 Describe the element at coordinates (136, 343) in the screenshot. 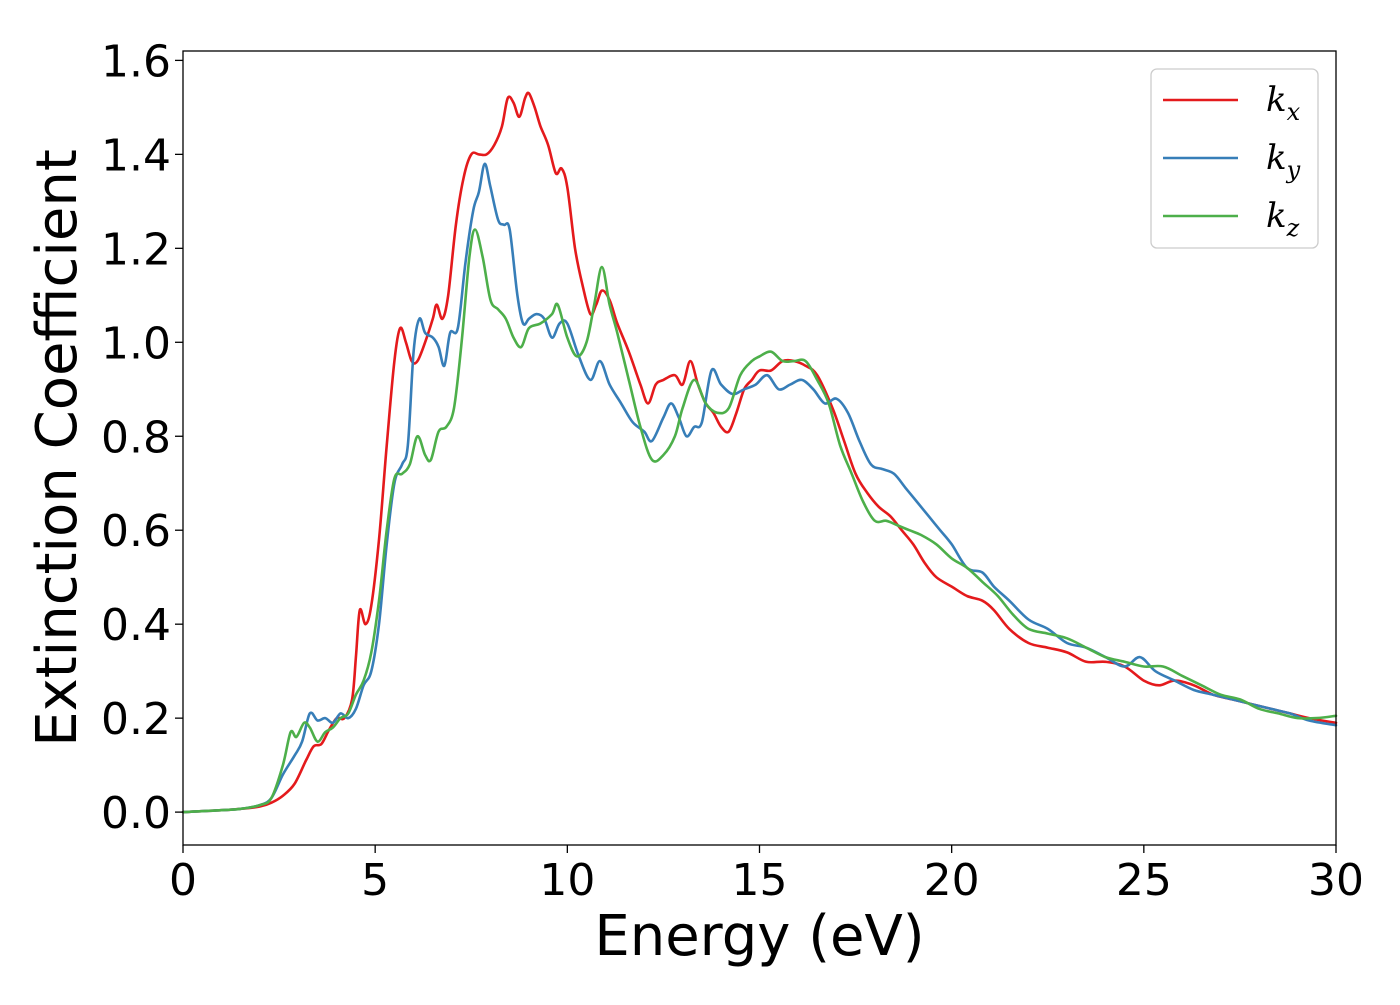

I see `y-tick-label: 1.0` at that location.